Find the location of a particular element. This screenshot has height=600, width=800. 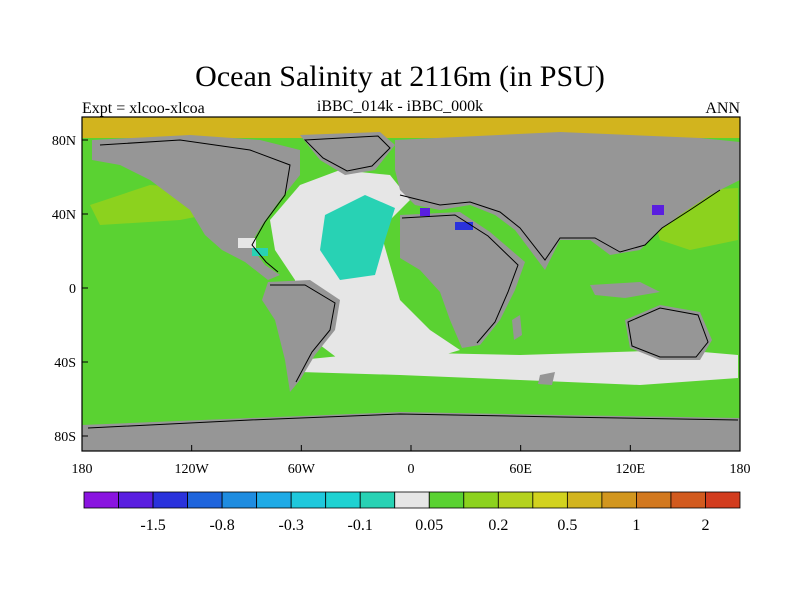

difference-label: iBBC_014k - iBBC_000k is located at coordinates (400, 106).